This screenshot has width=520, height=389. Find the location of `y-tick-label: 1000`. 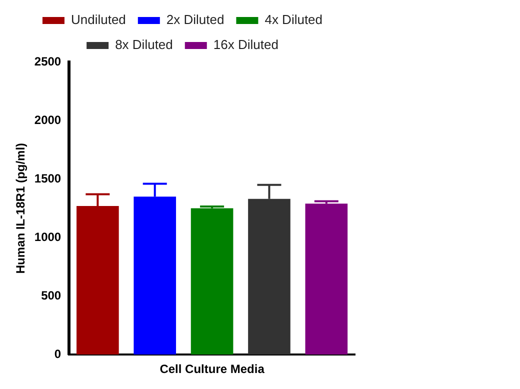

y-tick-label: 1000 is located at coordinates (48, 237).